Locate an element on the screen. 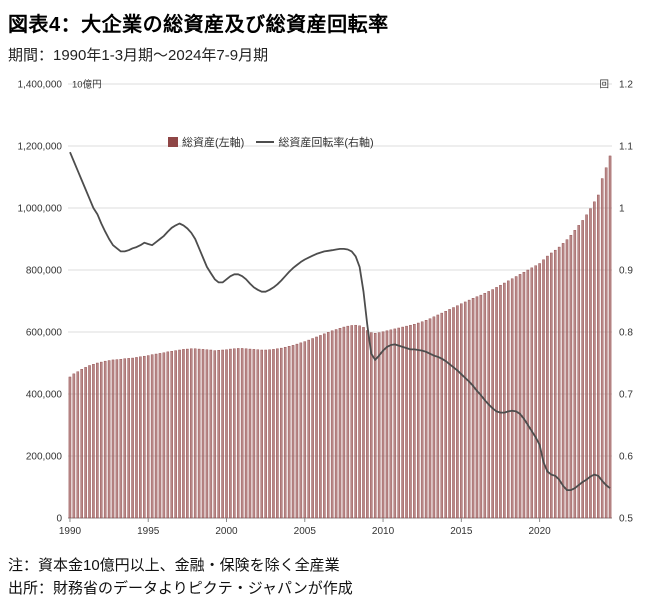 The image size is (645, 610). svg-text: 2020 is located at coordinates (539, 531).